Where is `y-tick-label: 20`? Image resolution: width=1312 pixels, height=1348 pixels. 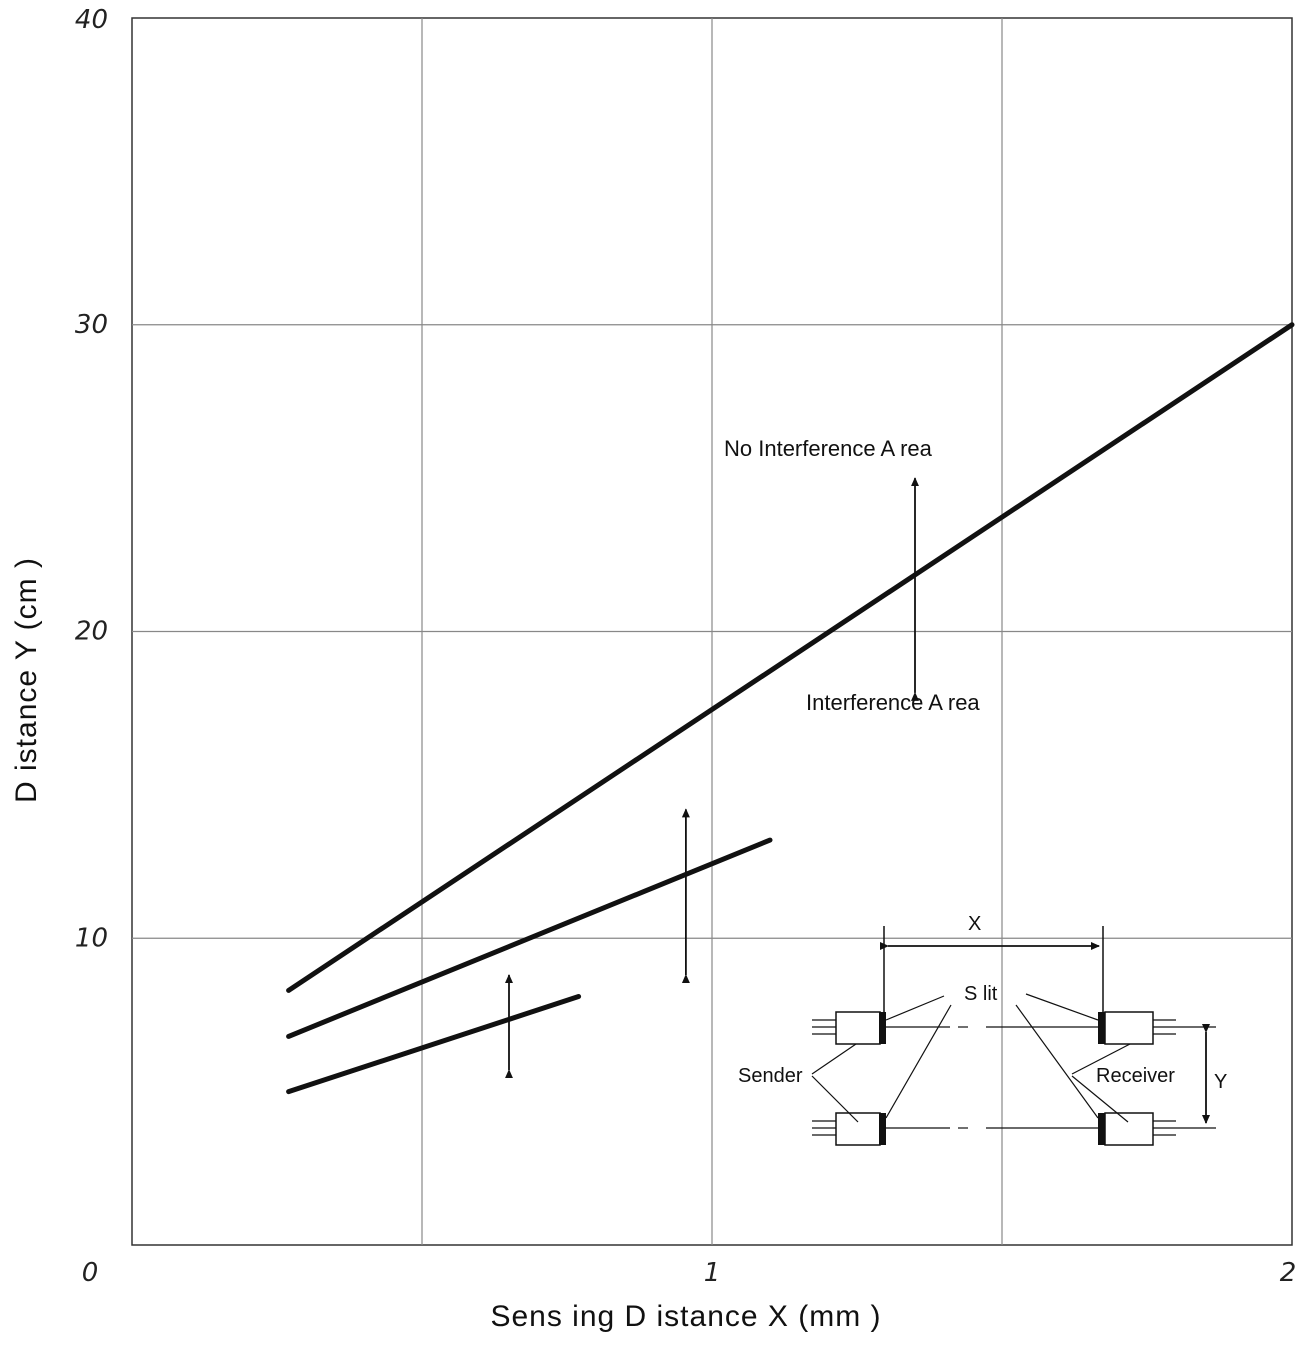
y-tick-label: 20 is located at coordinates (91, 632).